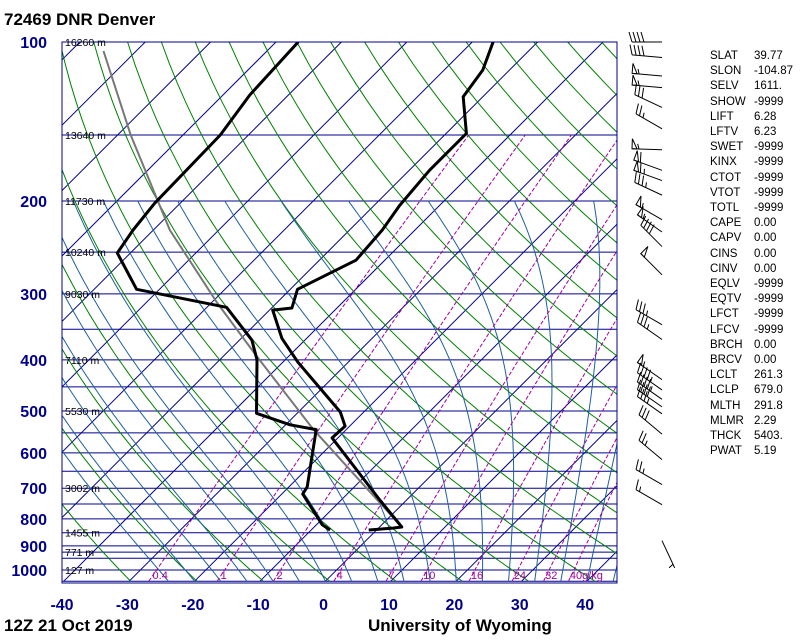  I want to click on stat-row: VTOT -9999, so click(751, 193).